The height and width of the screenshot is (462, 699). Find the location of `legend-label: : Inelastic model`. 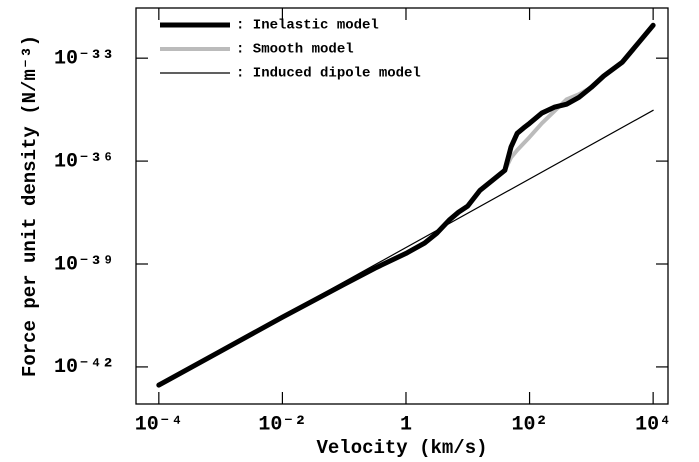

legend-label: : Inelastic model is located at coordinates (307, 26).